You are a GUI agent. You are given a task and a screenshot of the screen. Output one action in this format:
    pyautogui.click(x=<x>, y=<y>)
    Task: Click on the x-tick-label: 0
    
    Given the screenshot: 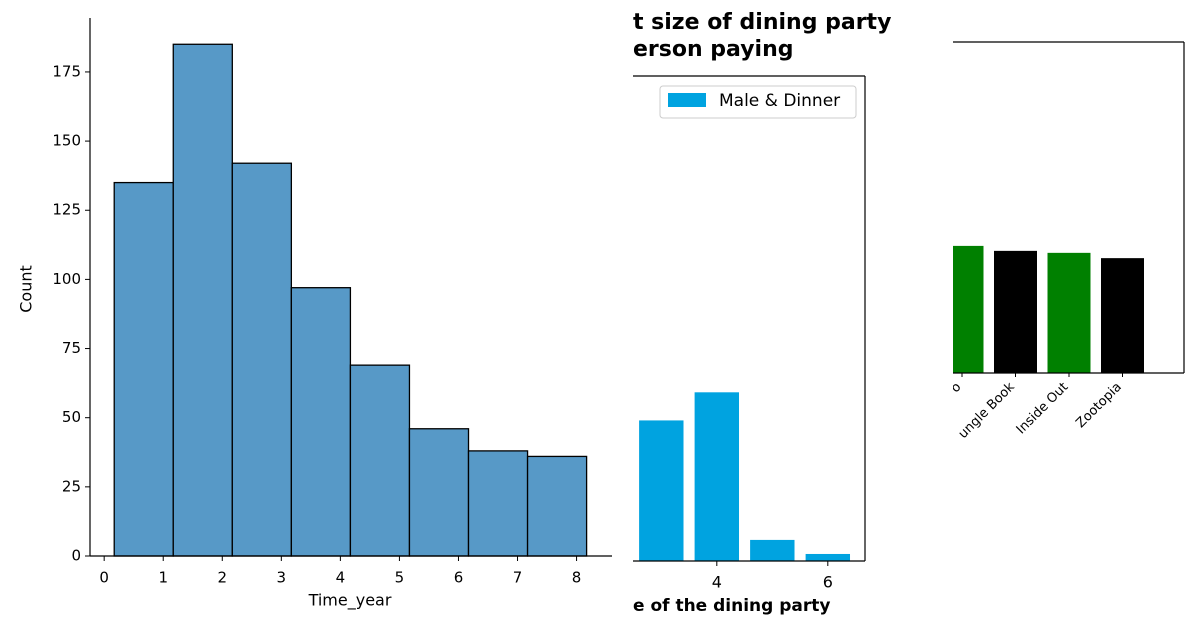 What is the action you would take?
    pyautogui.click(x=104, y=578)
    